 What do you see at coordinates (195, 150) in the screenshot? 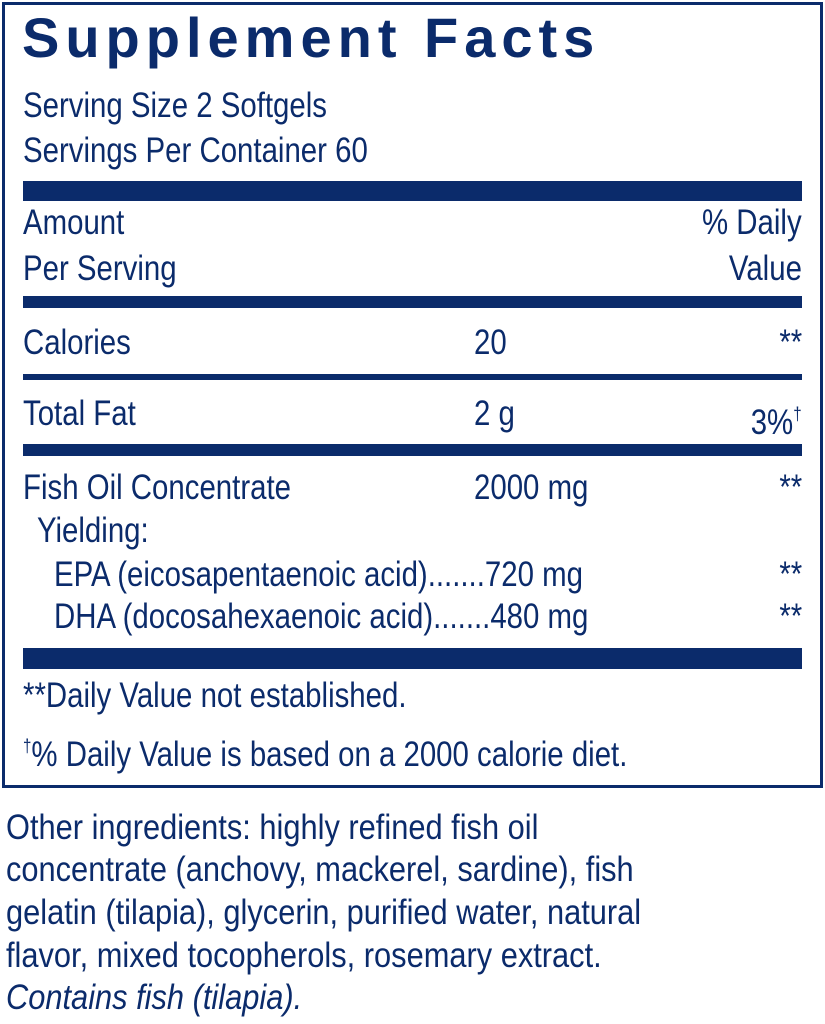
I see `servings-per-container: Servings Per Container 60` at bounding box center [195, 150].